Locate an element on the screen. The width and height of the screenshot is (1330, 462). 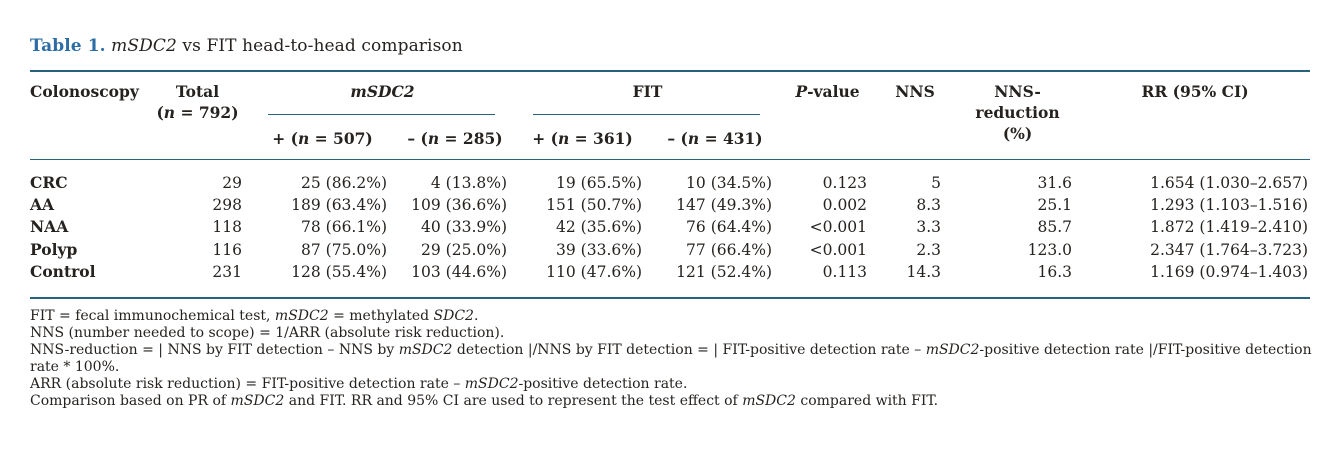
col-group-fit: FIT is located at coordinates (647, 93).